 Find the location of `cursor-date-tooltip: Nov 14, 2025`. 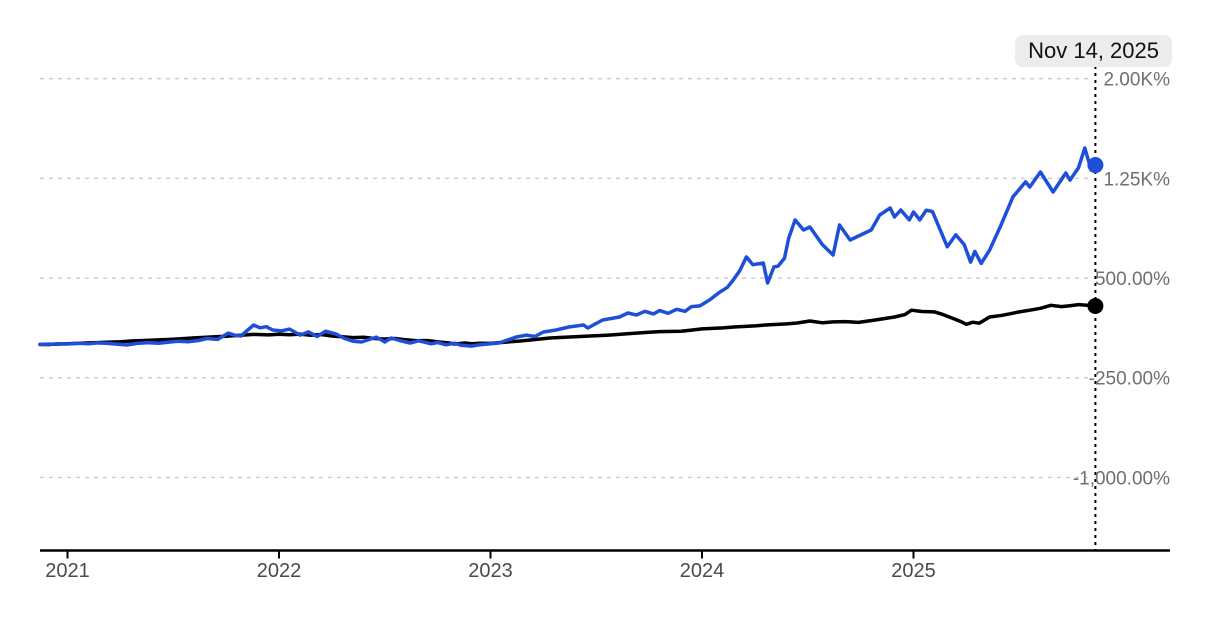

cursor-date-tooltip: Nov 14, 2025 is located at coordinates (1093, 51).